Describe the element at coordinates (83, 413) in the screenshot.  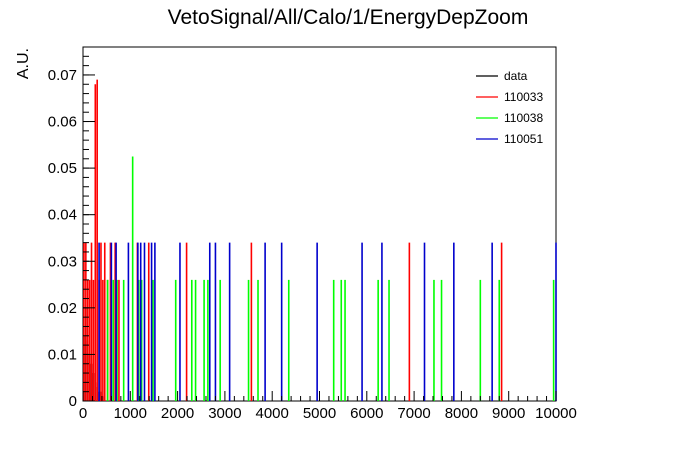
I see `x-tick-label: 0` at that location.